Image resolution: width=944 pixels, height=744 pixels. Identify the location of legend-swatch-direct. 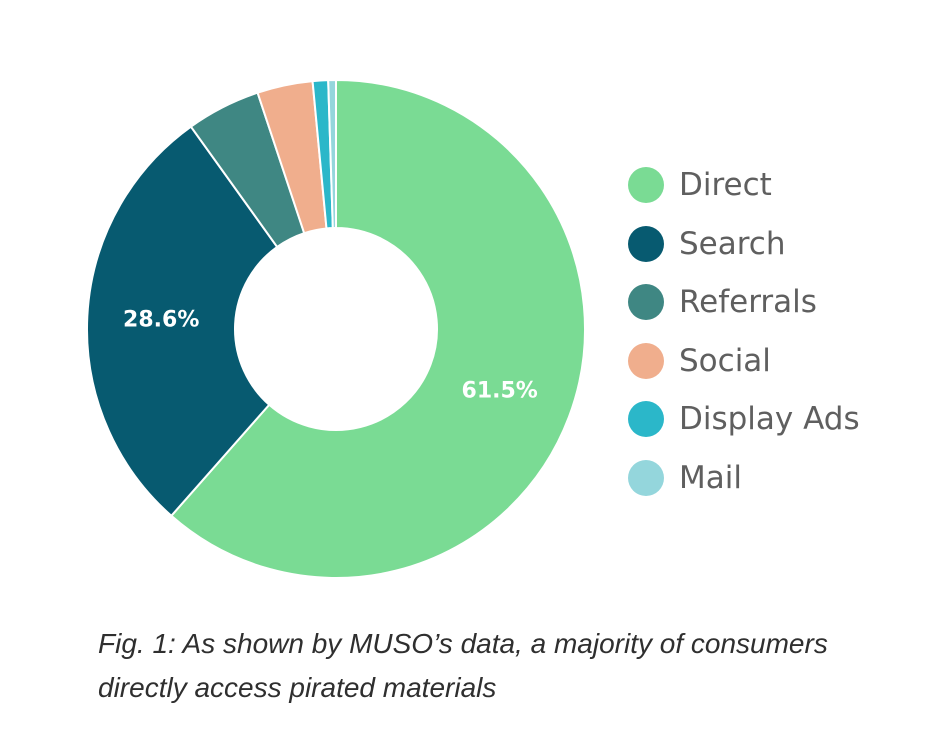
(646, 185).